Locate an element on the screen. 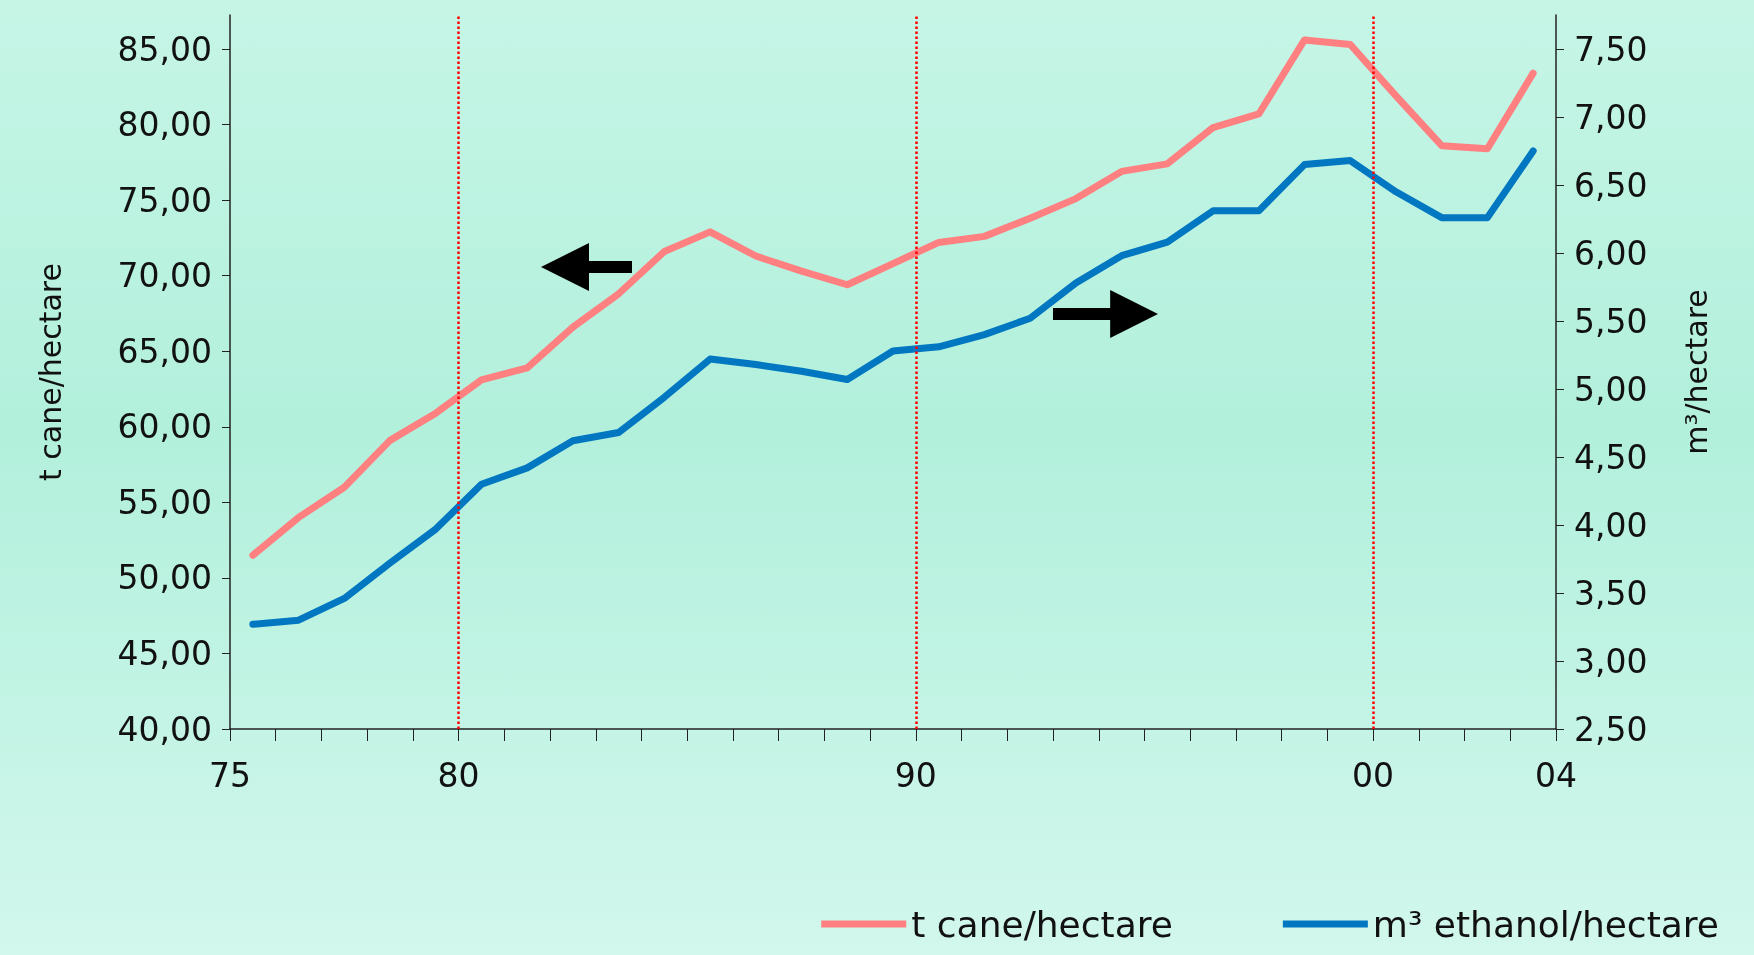 The image size is (1754, 955). y-tick-label: 70,00 is located at coordinates (164, 276).